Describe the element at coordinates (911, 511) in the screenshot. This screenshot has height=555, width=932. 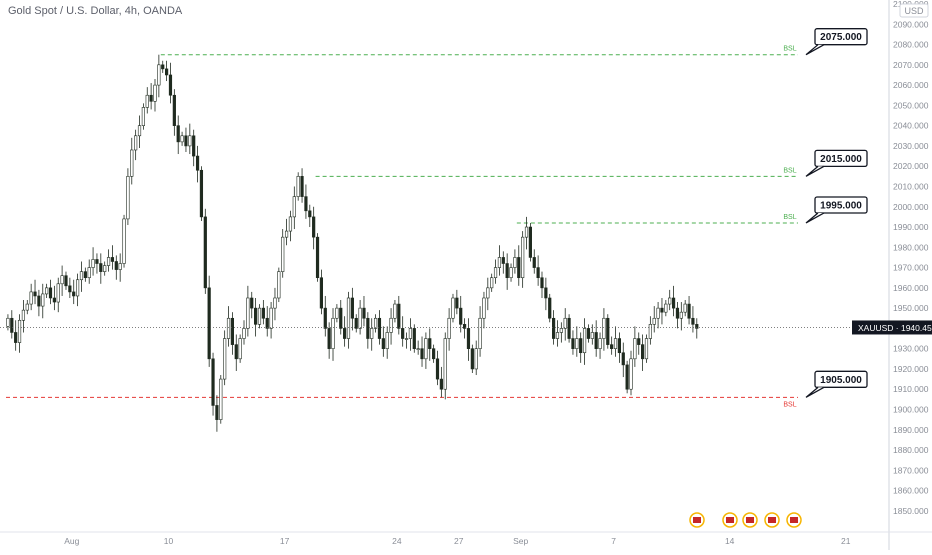
I see `price-tick-label: 1850.000` at that location.